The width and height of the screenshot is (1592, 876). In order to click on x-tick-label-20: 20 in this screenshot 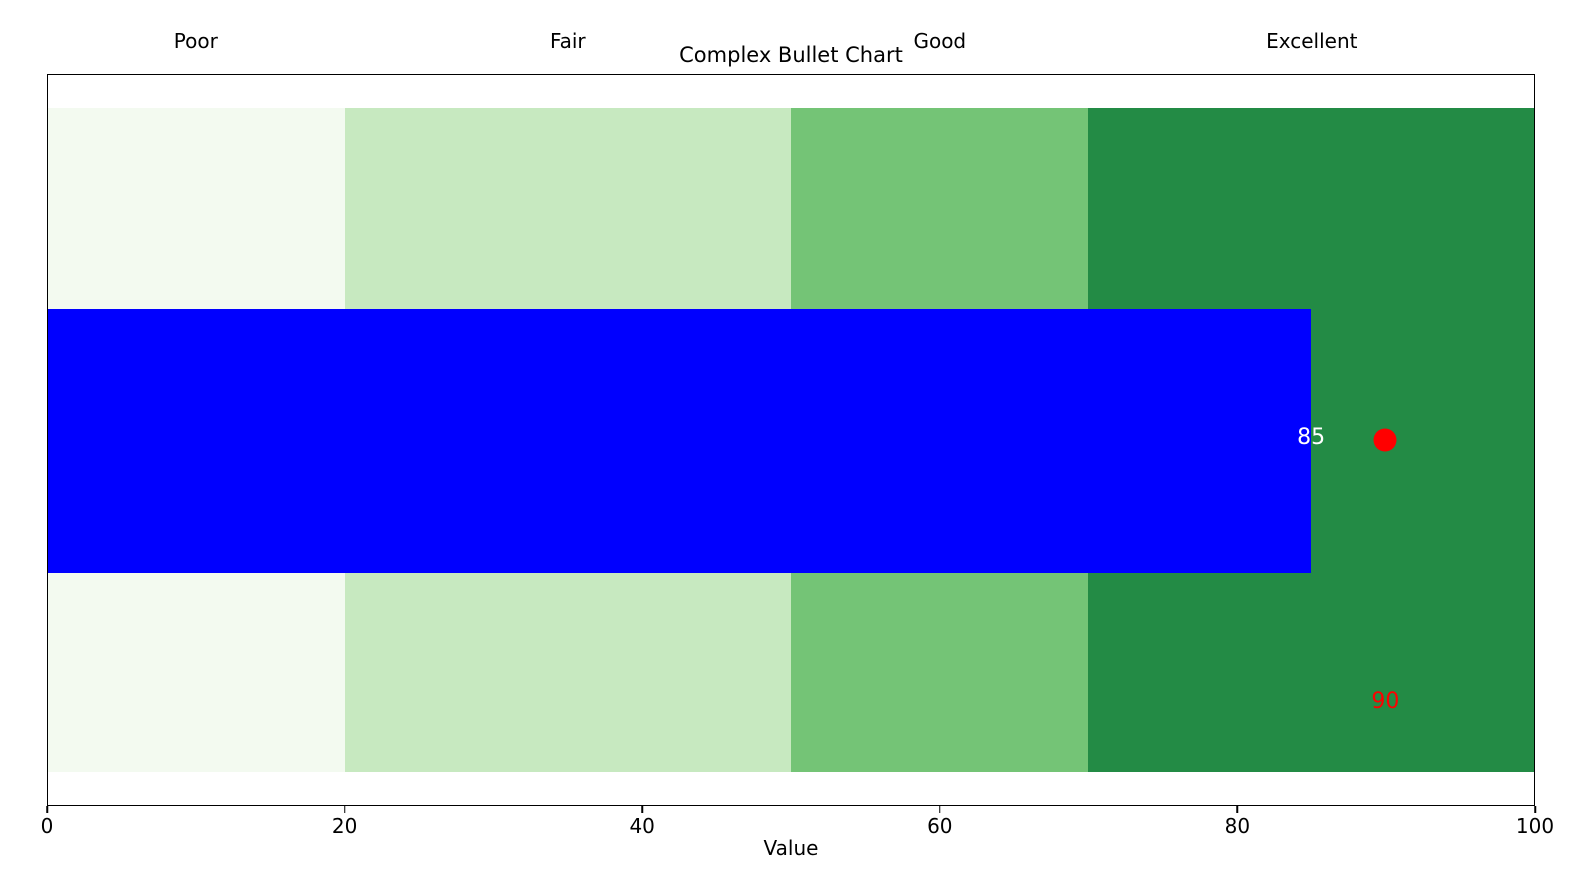, I will do `click(344, 826)`.